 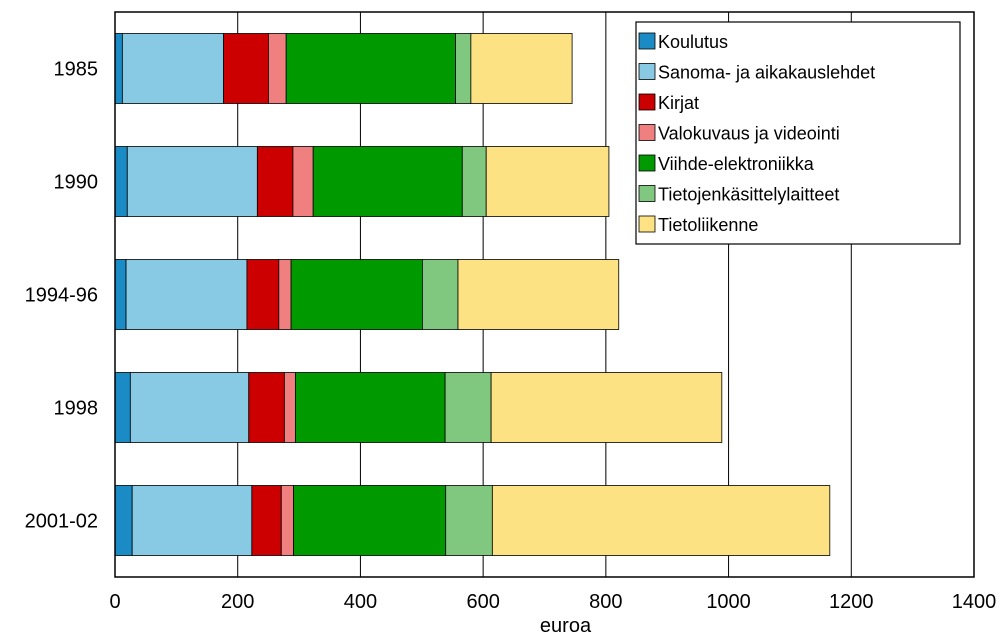 What do you see at coordinates (237, 602) in the screenshot?
I see `x-tick-label: 200` at bounding box center [237, 602].